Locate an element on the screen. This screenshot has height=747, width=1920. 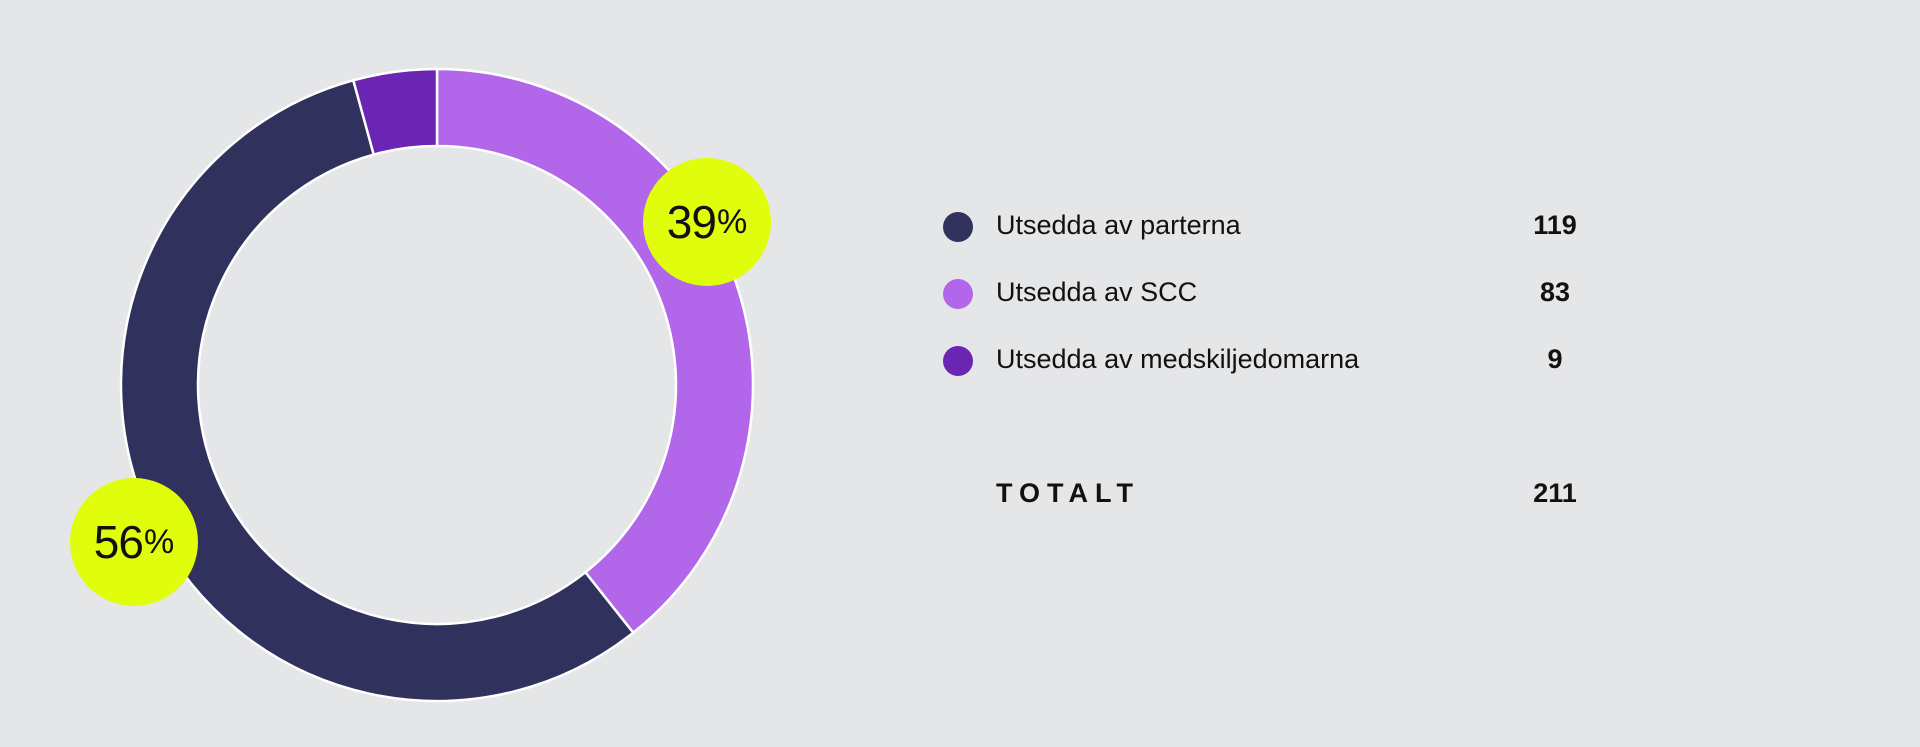
total-label: TOTALT is located at coordinates (1068, 493).